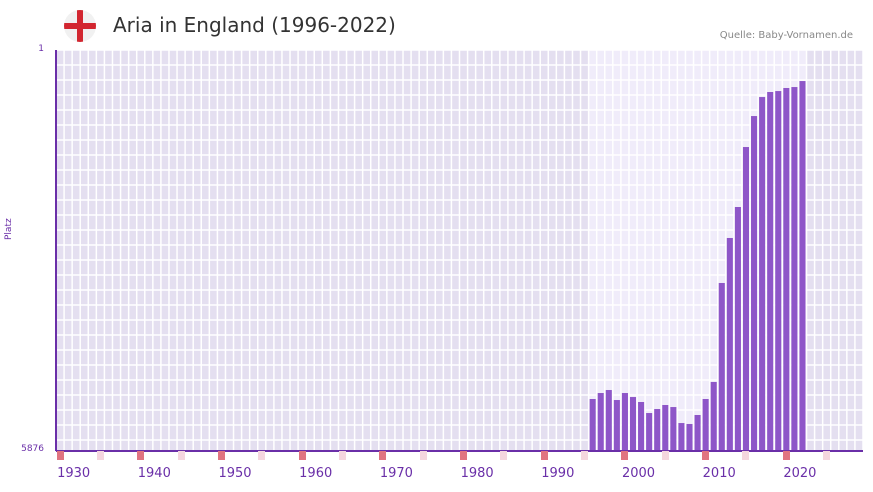 Image resolution: width=873 pixels, height=492 pixels. I want to click on y-tick-bottom: 5876, so click(32, 449).